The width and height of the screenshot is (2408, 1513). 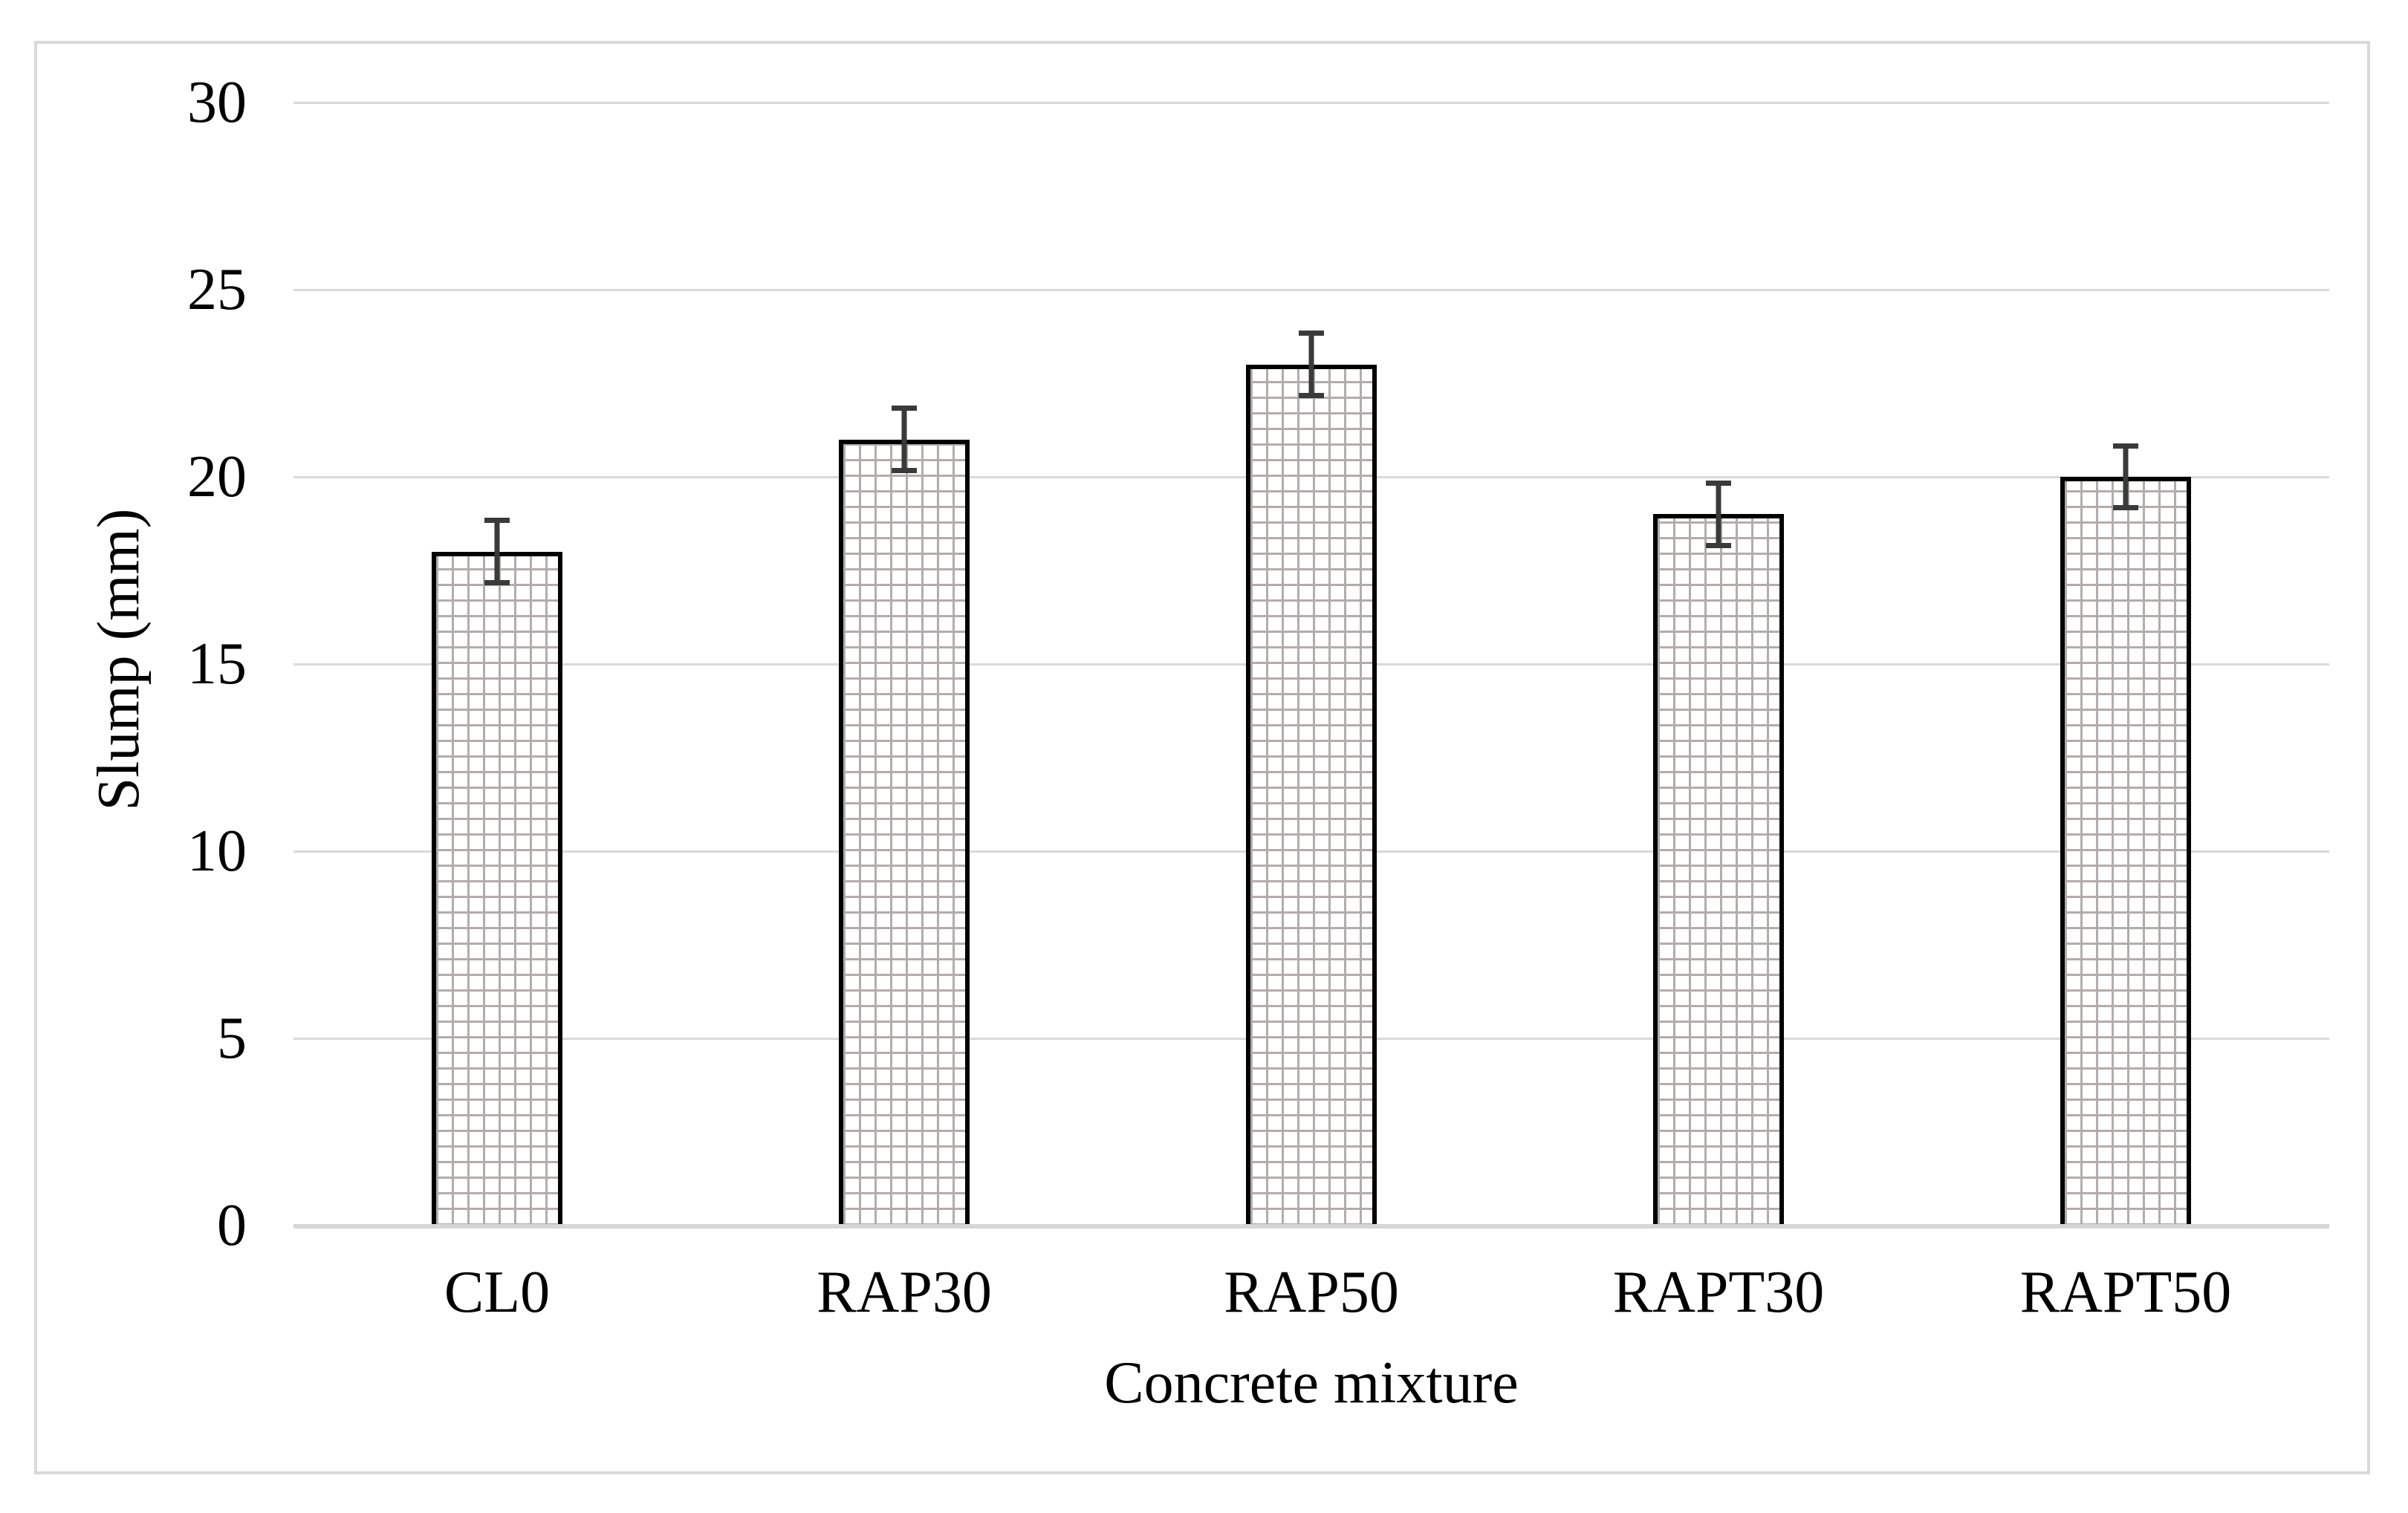 What do you see at coordinates (497, 1292) in the screenshot?
I see `x-tick-label-cl0: CL0` at bounding box center [497, 1292].